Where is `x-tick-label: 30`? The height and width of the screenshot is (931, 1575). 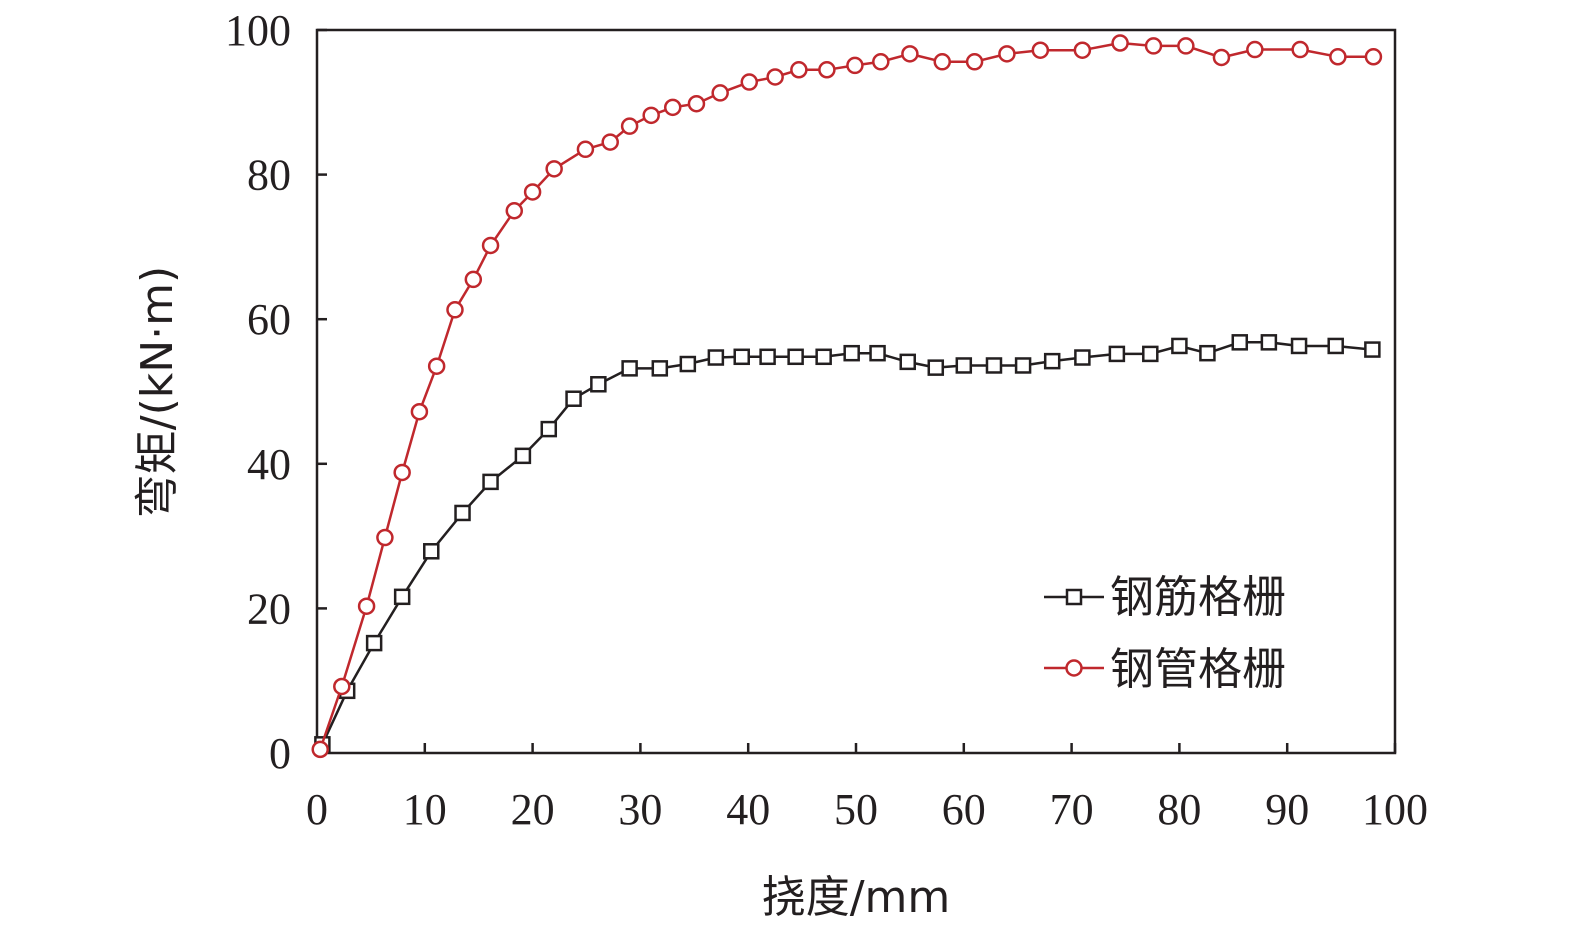 x-tick-label: 30 is located at coordinates (640, 809).